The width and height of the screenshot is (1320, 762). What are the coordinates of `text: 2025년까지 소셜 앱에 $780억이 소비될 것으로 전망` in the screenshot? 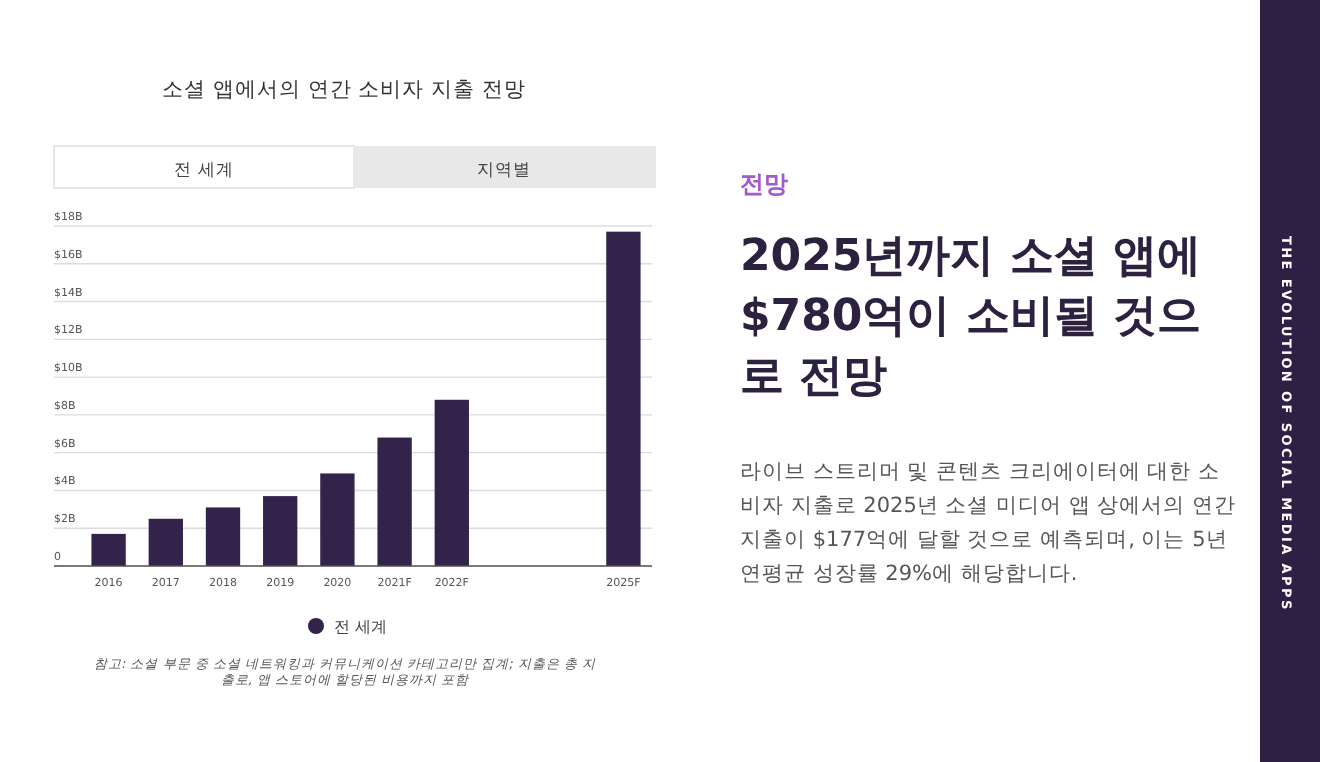 It's located at (972, 318).